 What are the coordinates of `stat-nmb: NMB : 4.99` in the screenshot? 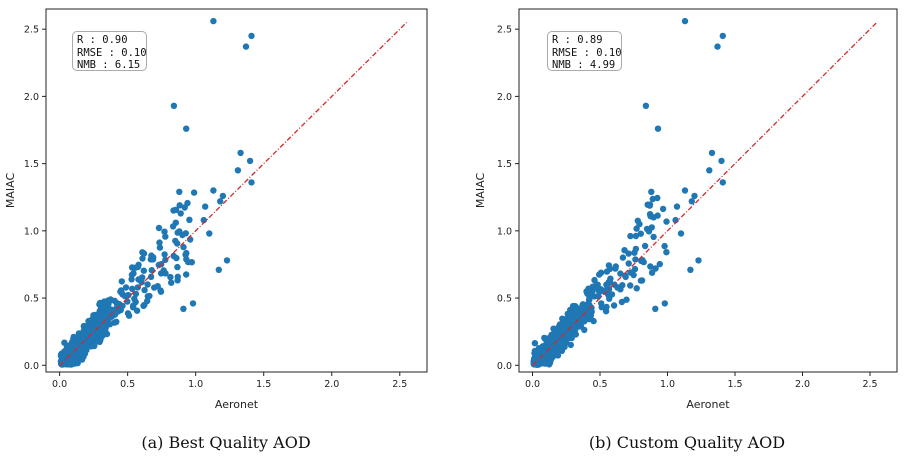 It's located at (584, 65).